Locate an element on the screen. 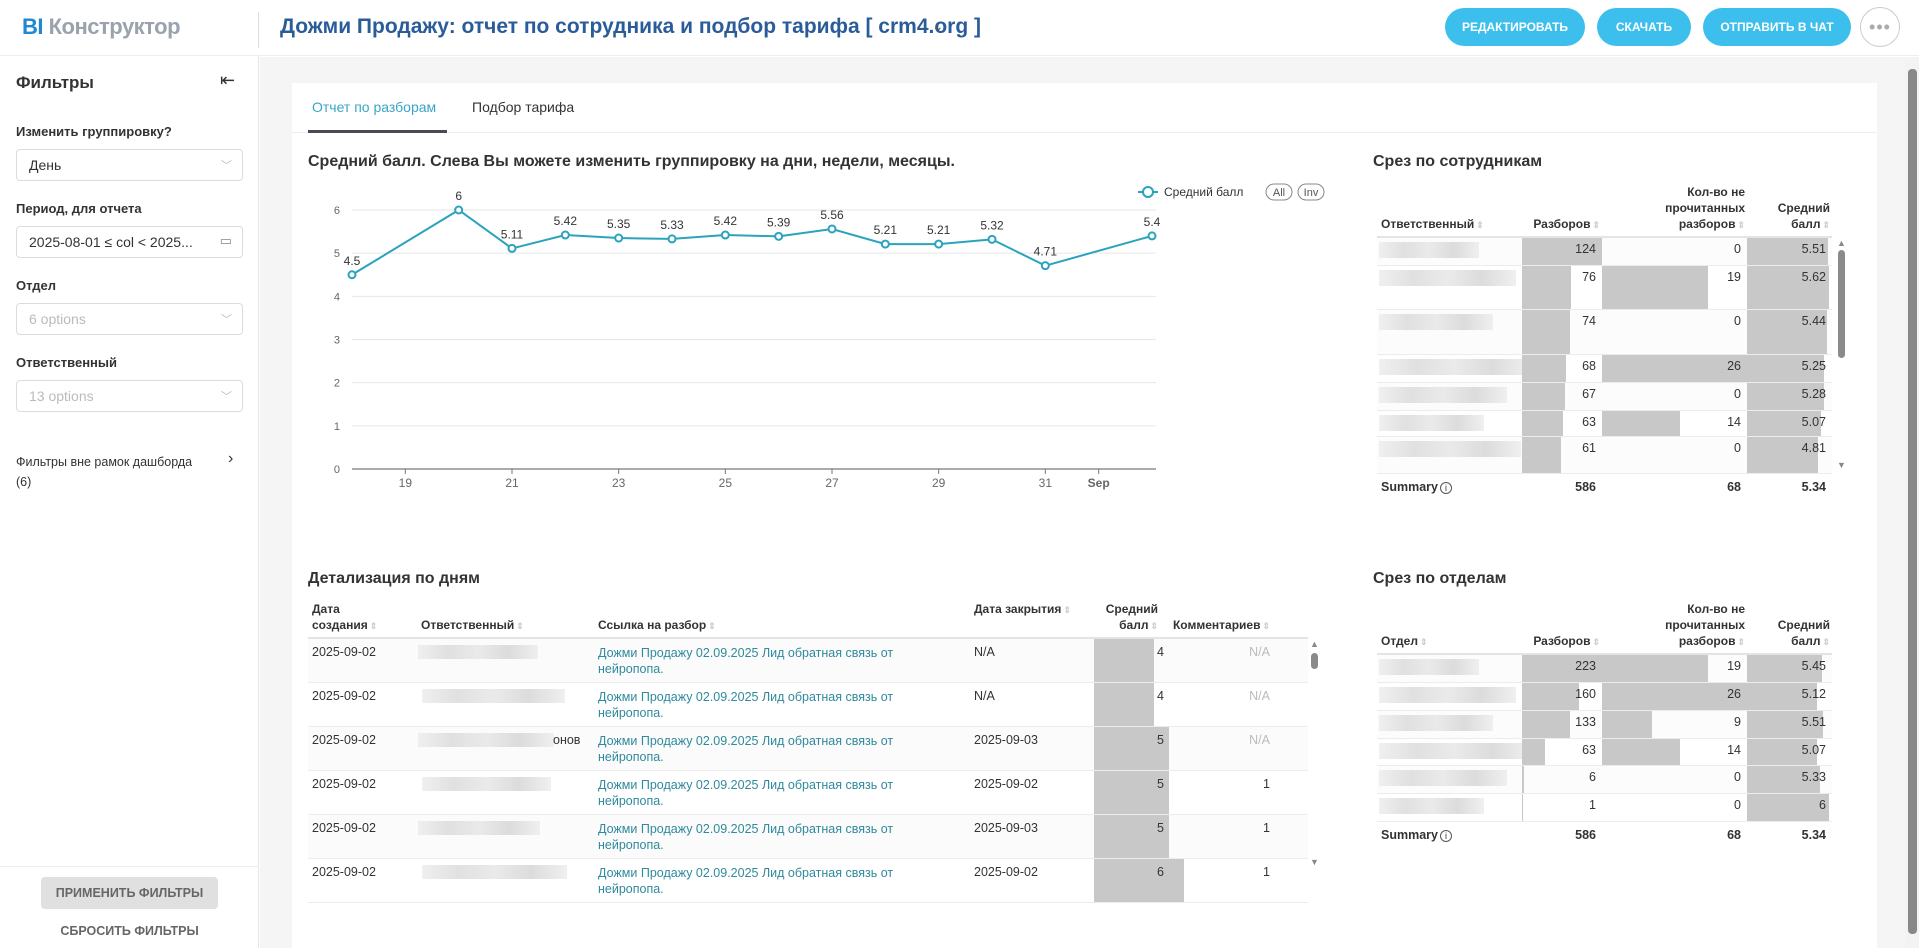  chevron-down-icon: ⌄ is located at coordinates (938, 26).